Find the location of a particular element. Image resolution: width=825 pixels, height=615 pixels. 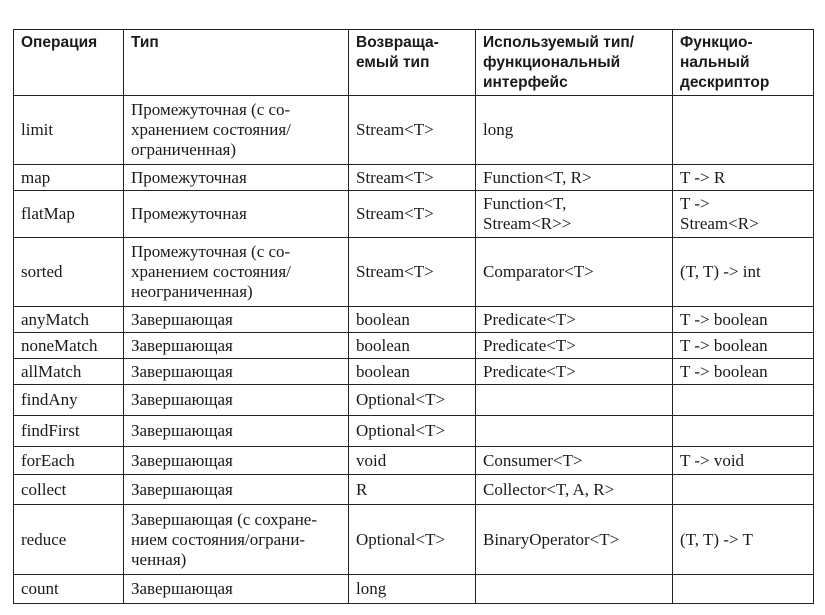

cell-descriptor: (T, T) -> T is located at coordinates (743, 539).